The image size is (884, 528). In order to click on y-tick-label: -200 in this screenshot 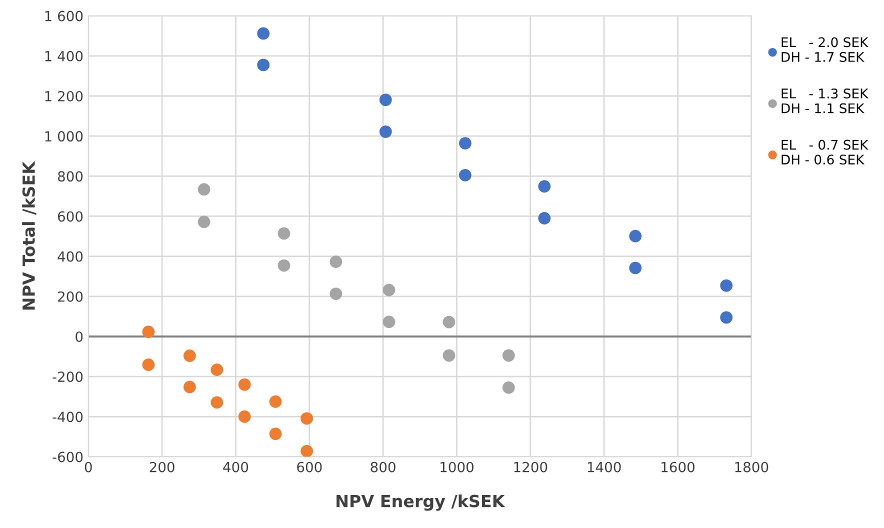, I will do `click(67, 377)`.